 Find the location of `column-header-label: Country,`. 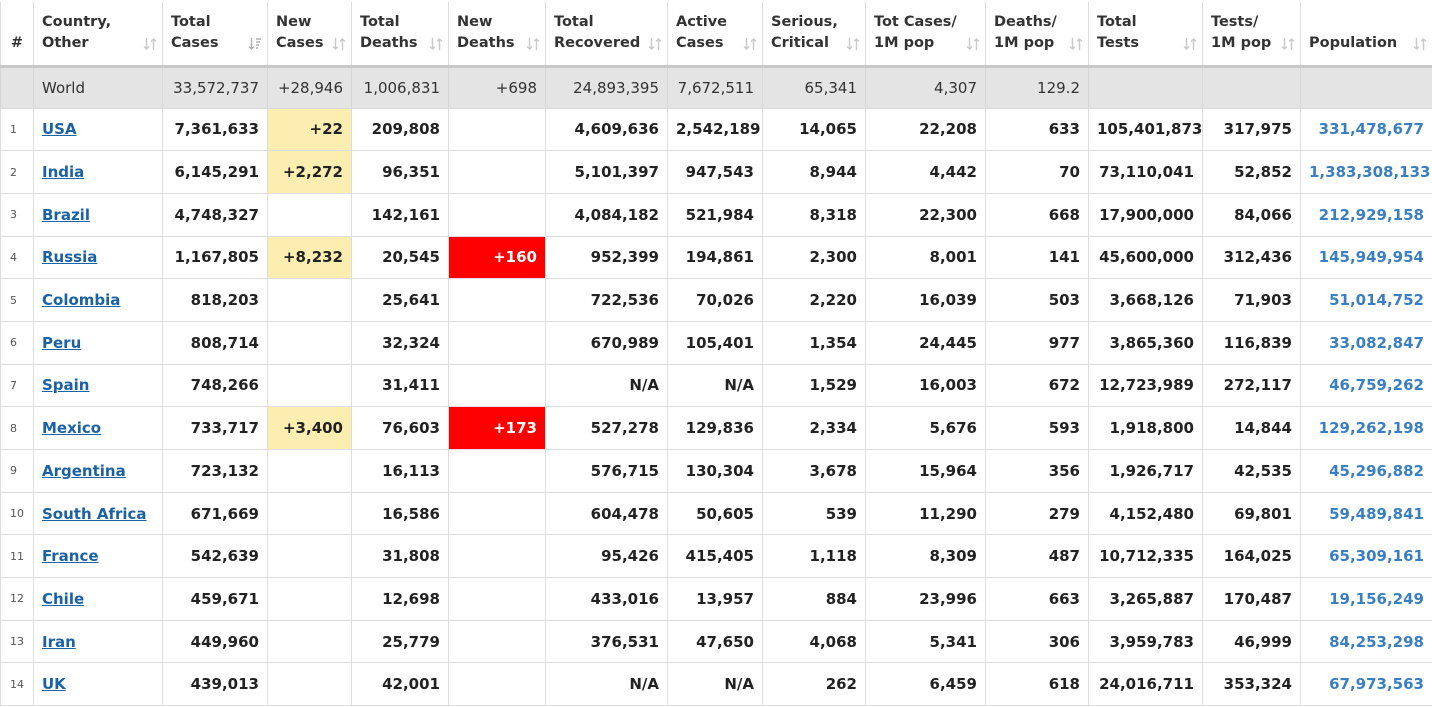

column-header-label: Country, is located at coordinates (77, 22).